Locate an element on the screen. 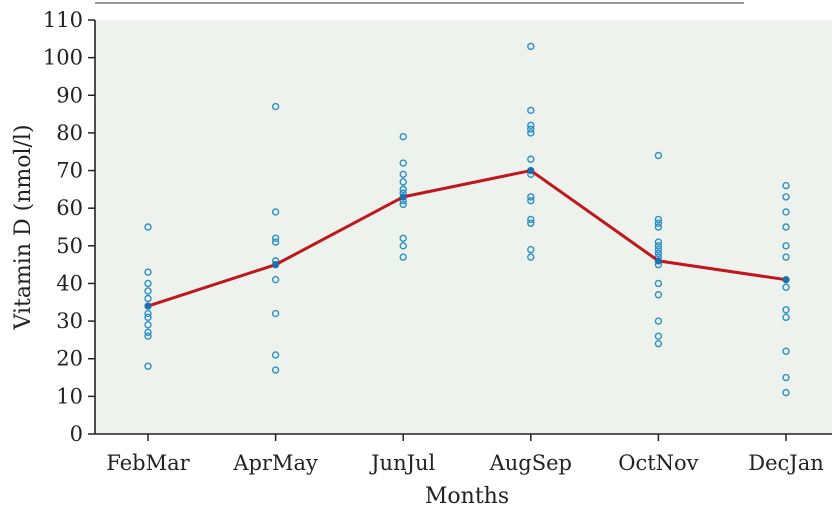 The height and width of the screenshot is (513, 834). x-tick-label: AprMay is located at coordinates (275, 463).